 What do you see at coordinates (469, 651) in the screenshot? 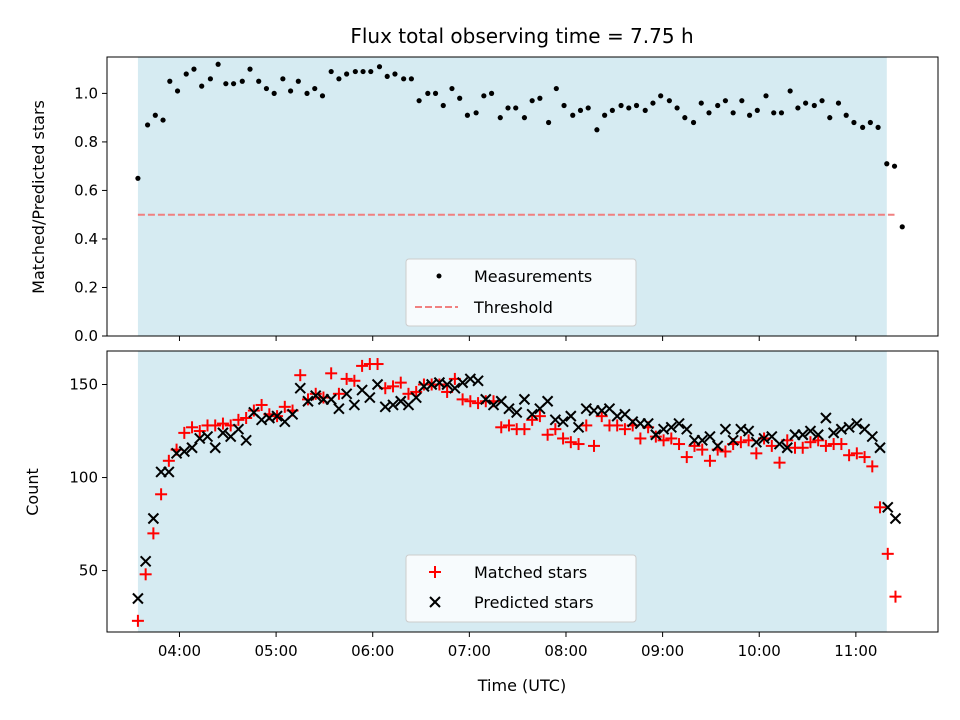
I see `x-tick-label: 07:00` at bounding box center [469, 651].